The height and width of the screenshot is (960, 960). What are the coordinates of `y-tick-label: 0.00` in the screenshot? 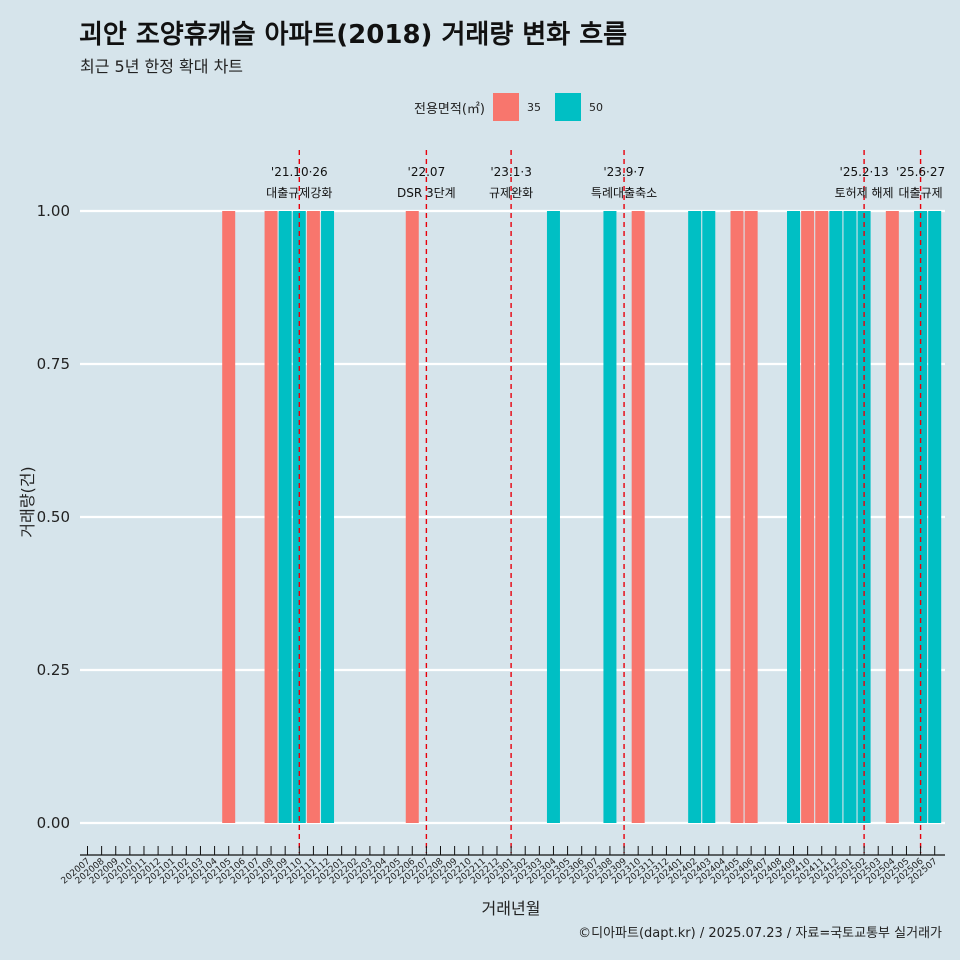 It's located at (53, 823).